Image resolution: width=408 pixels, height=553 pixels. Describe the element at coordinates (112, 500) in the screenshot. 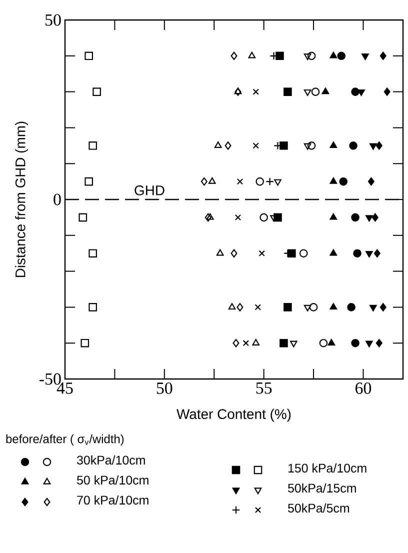

I see `legend-label: 70 kPa/10cm` at that location.